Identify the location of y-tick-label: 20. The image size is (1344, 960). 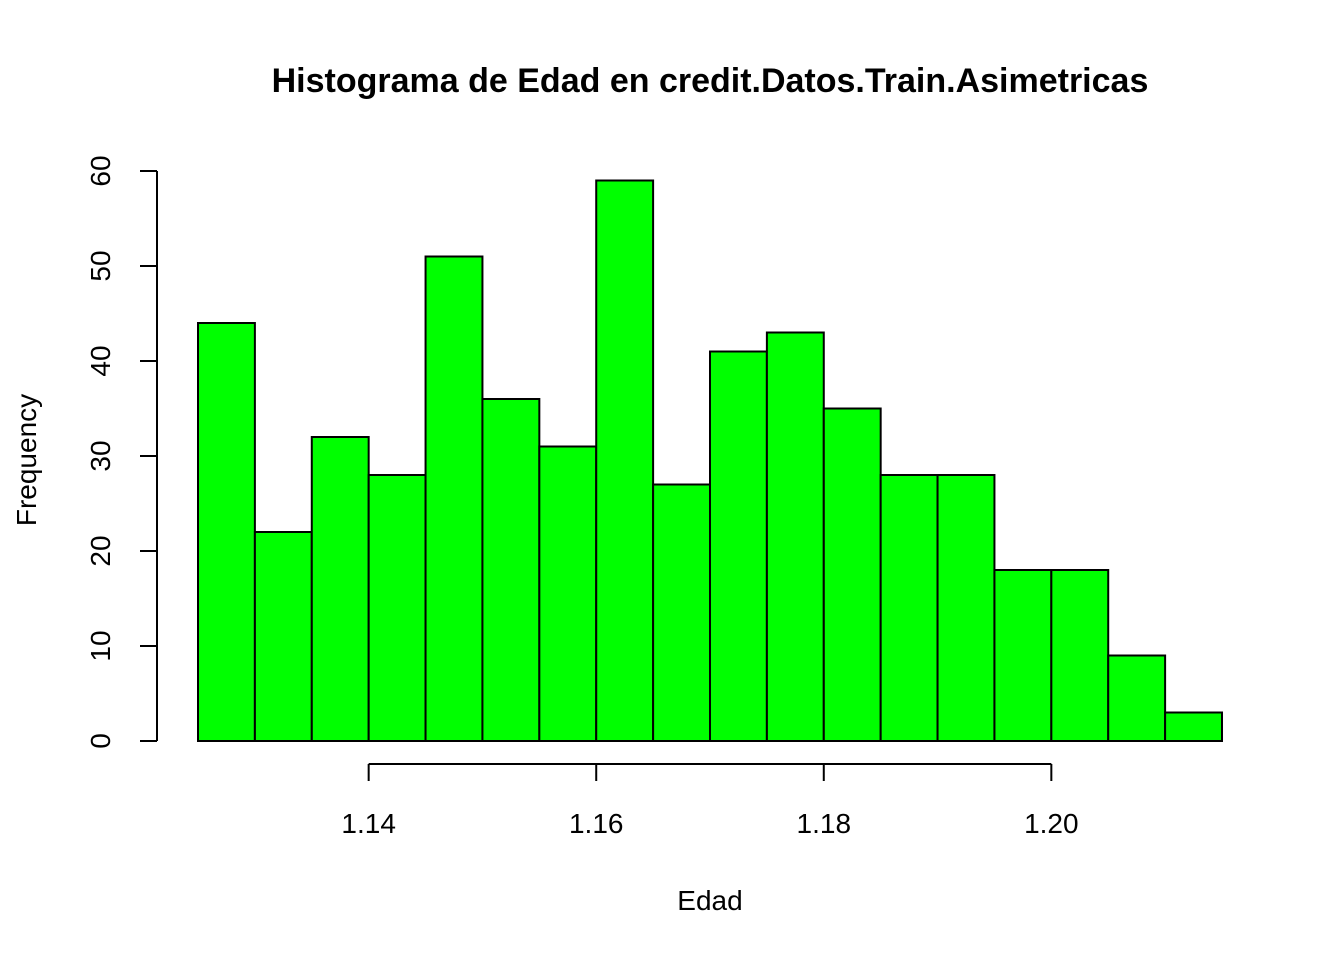
(100, 550).